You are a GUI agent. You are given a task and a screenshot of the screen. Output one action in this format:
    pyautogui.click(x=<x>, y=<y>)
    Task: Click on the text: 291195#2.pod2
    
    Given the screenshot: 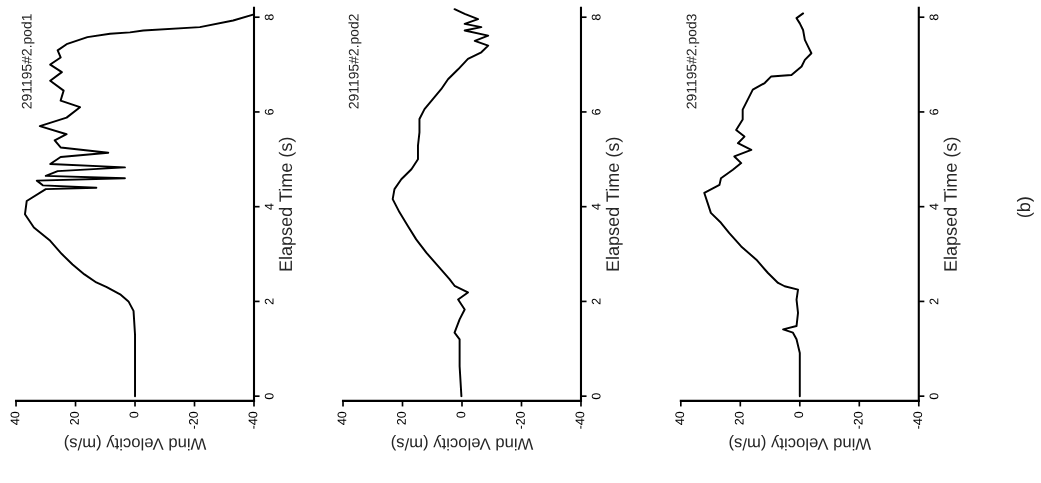 What is the action you would take?
    pyautogui.click(x=355, y=61)
    